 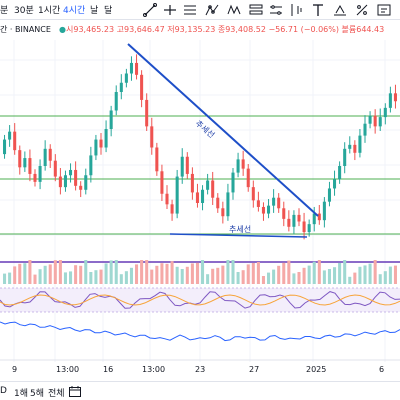 What do you see at coordinates (384, 10) in the screenshot?
I see `text-tool-icon` at bounding box center [384, 10].